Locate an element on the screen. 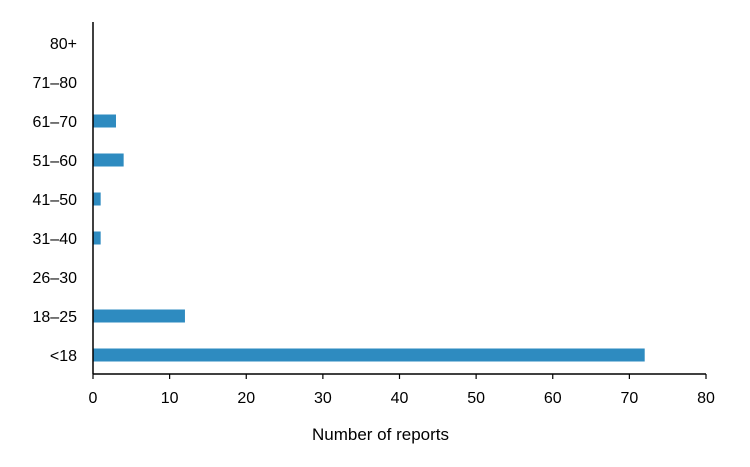  y-tick-label: 31–40 is located at coordinates (55, 239).